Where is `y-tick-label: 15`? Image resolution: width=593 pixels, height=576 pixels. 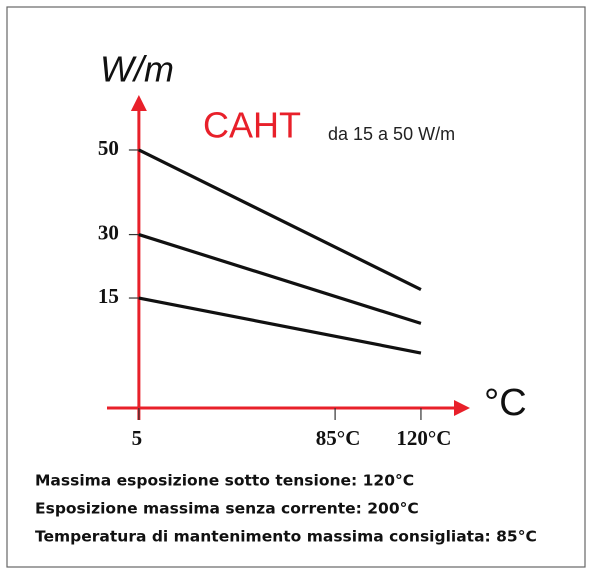
y-tick-label: 15 is located at coordinates (108, 296).